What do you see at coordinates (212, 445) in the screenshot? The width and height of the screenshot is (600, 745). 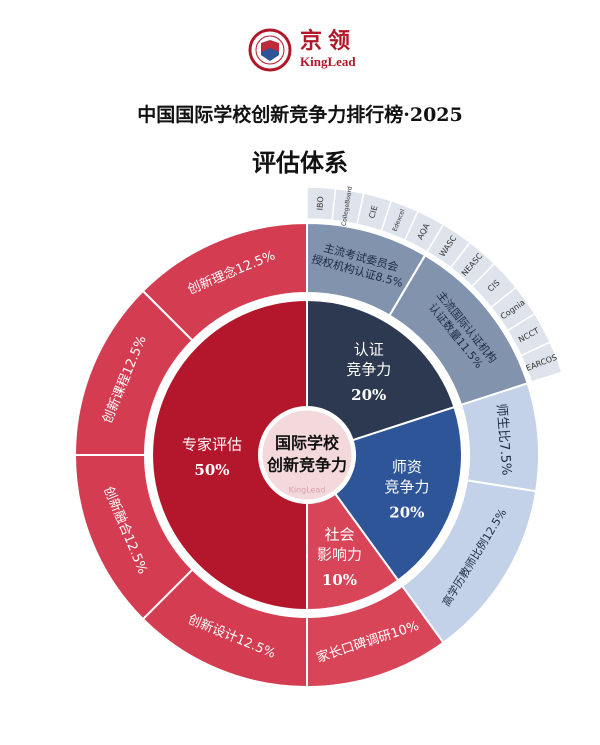 I see `inner-label-text: 专家评估` at bounding box center [212, 445].